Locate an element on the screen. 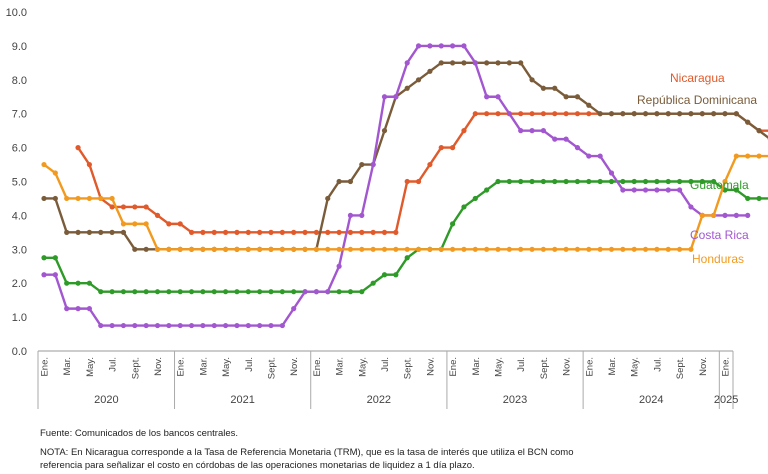  y-tick-label: 4.0 is located at coordinates (19, 216).